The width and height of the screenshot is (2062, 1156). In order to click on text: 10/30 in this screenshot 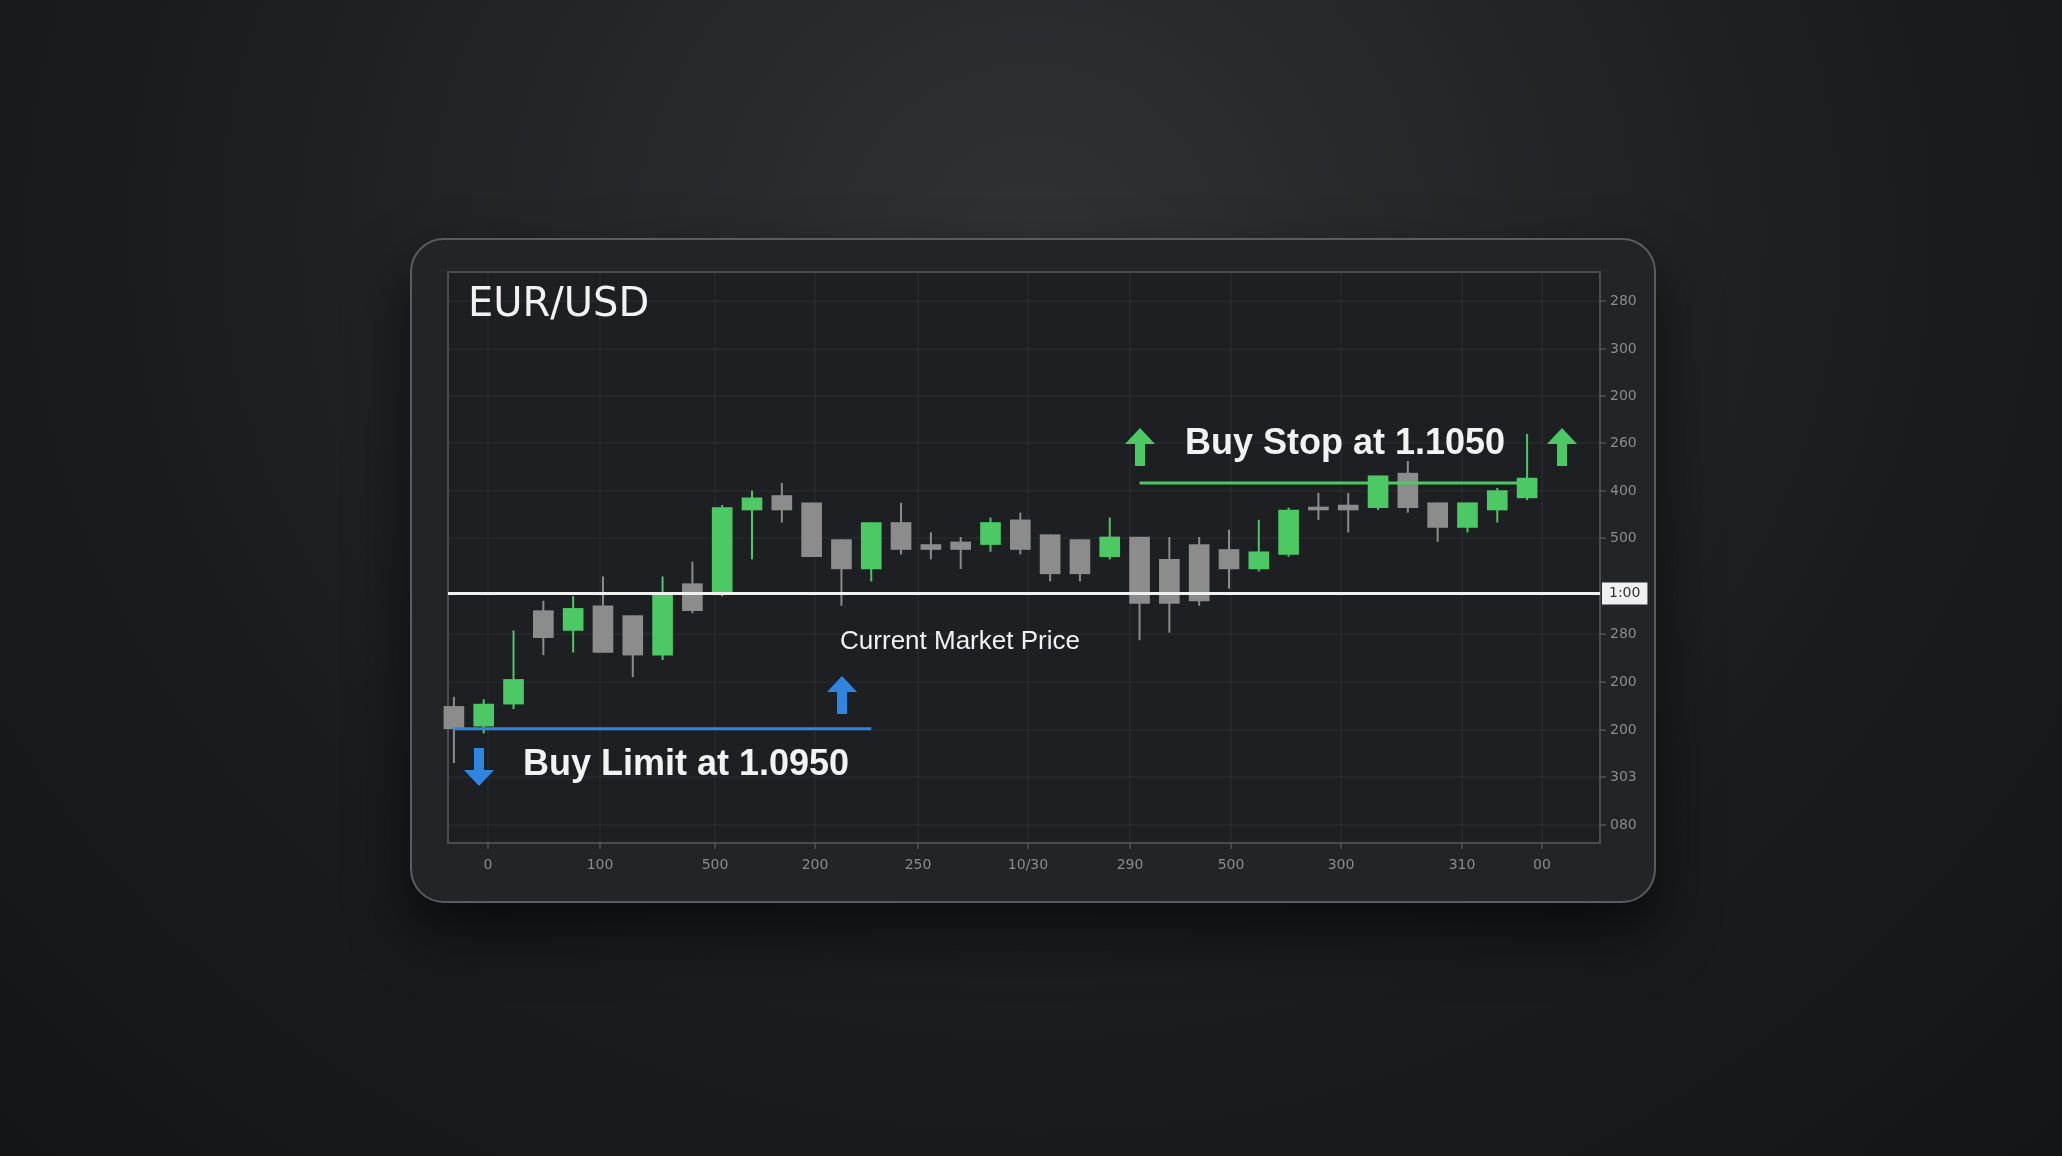, I will do `click(1028, 863)`.